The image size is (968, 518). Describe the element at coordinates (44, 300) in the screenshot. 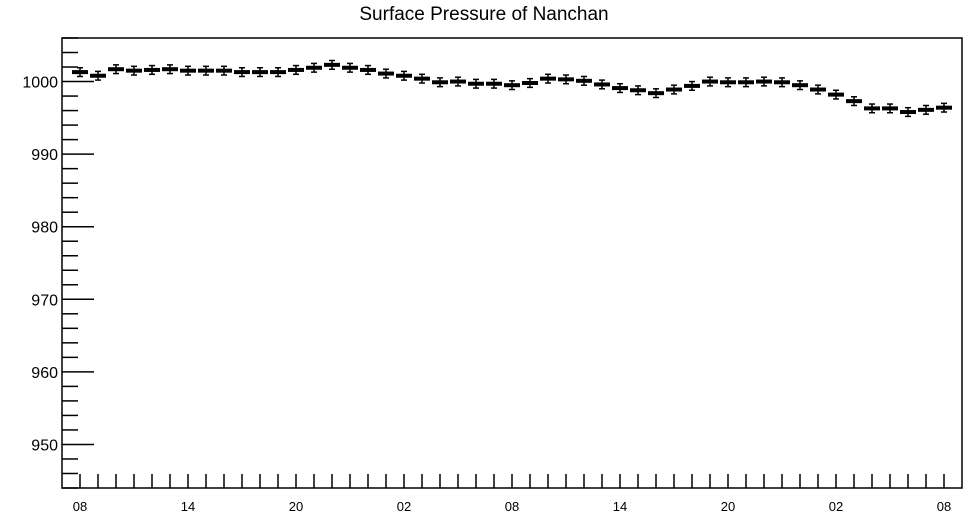

I see `y-tick-label: 970` at that location.